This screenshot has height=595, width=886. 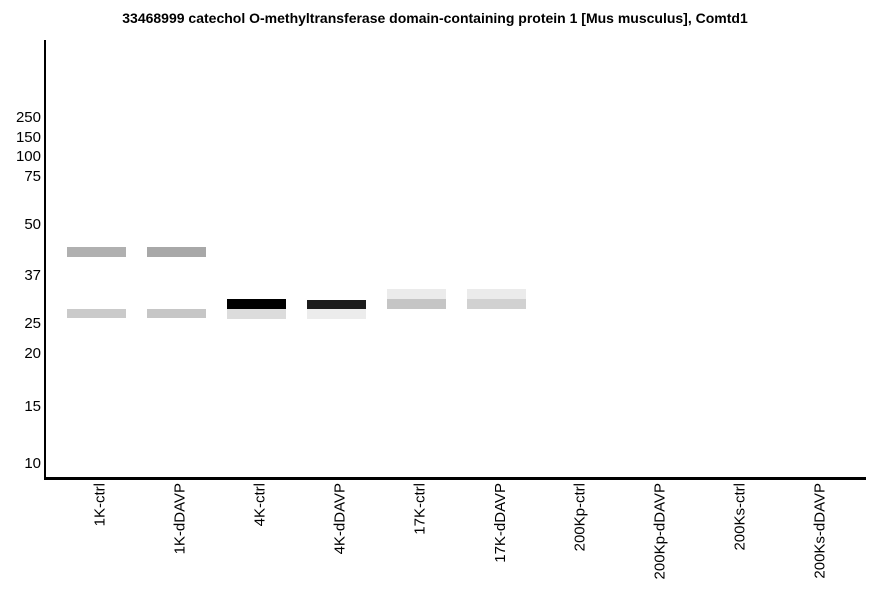 What do you see at coordinates (260, 505) in the screenshot?
I see `lane-label: 4K-ctrl` at bounding box center [260, 505].